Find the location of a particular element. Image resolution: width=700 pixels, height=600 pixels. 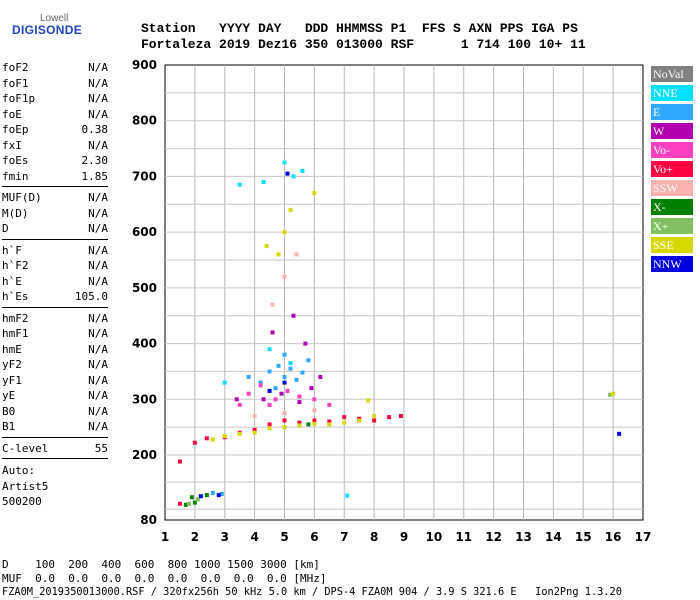

x-tick-label: 8 is located at coordinates (374, 537).